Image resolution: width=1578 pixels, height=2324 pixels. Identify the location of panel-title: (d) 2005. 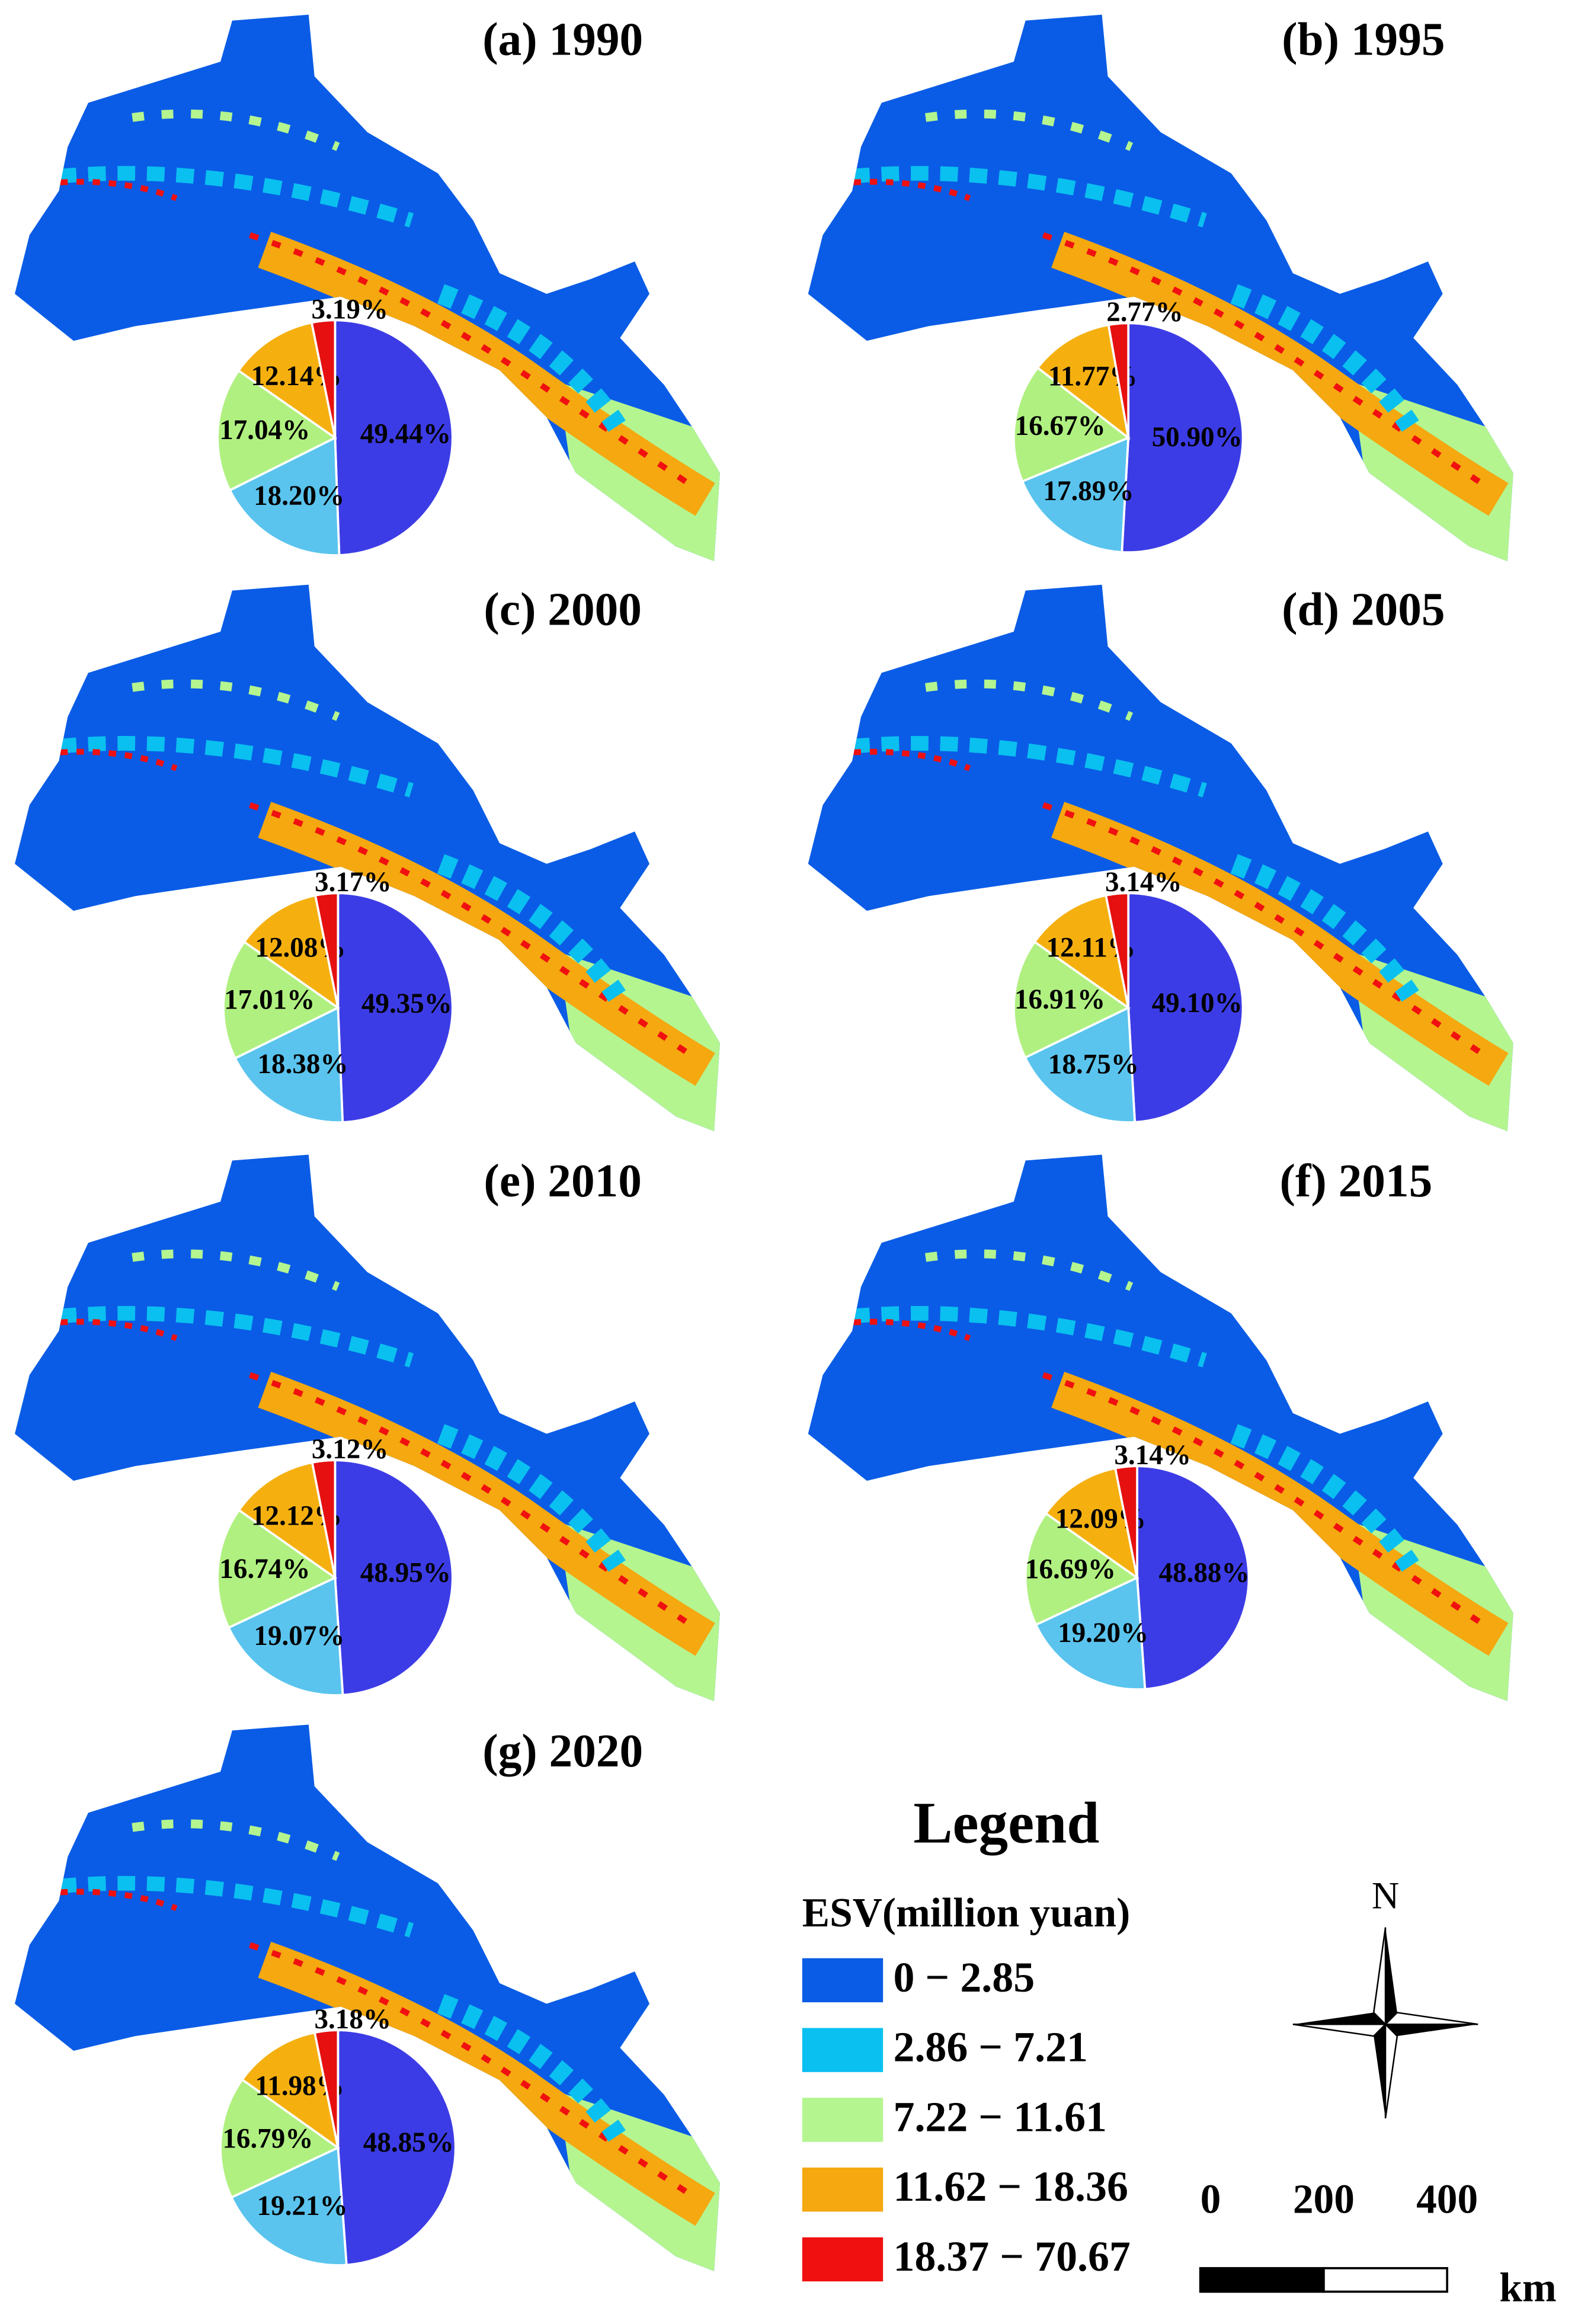
(1363, 609).